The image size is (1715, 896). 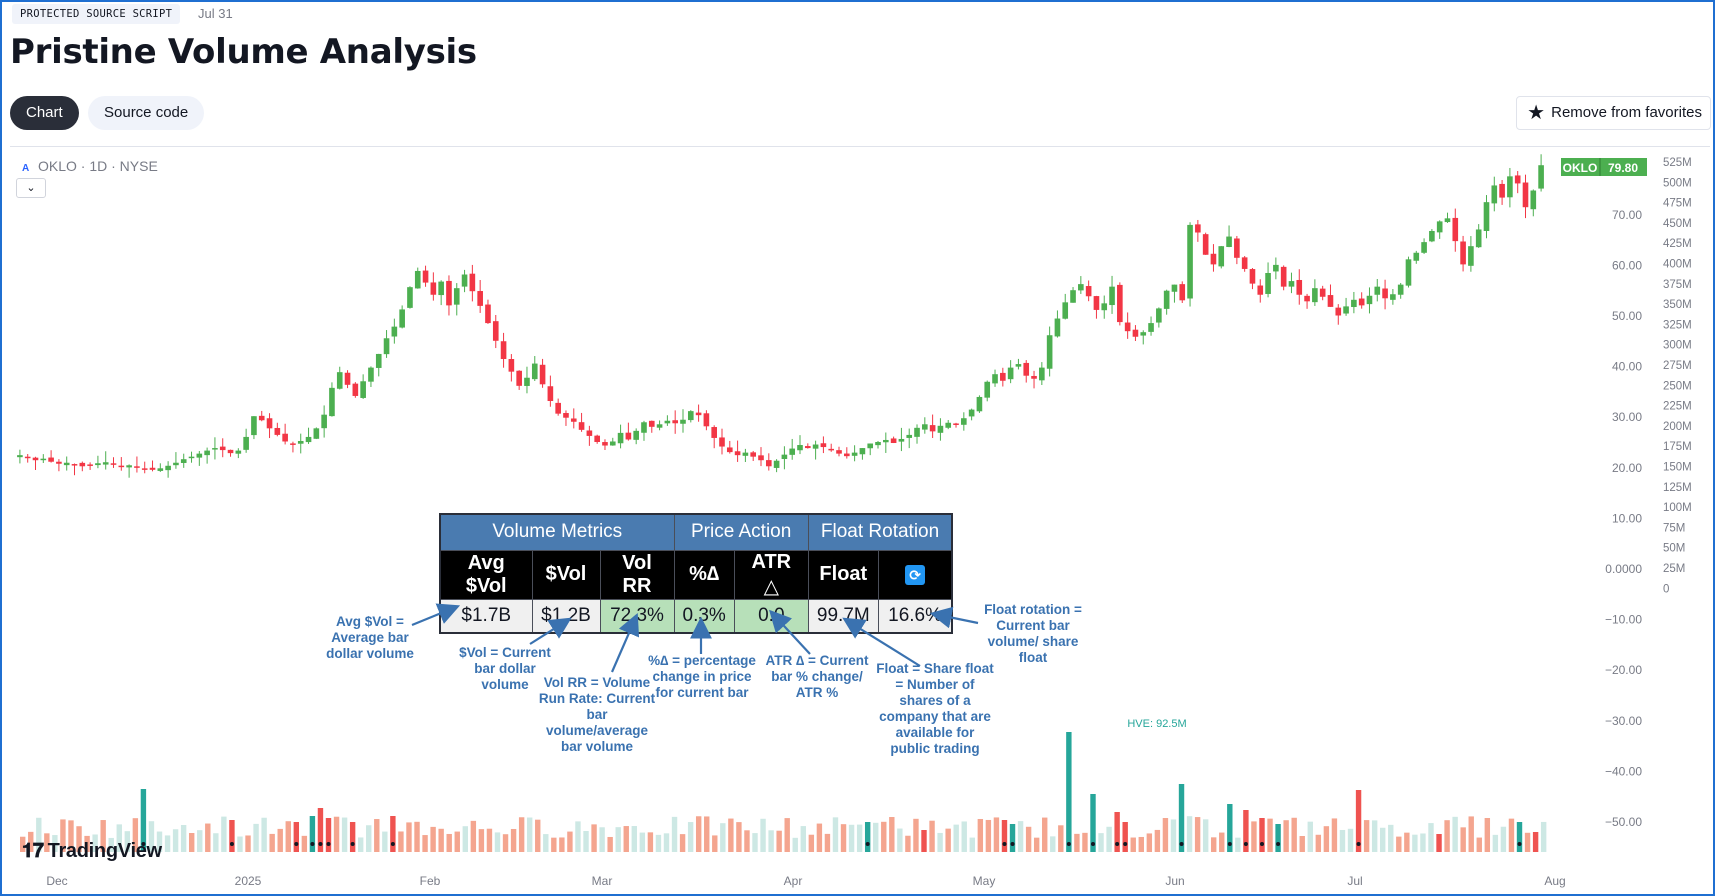 What do you see at coordinates (793, 881) in the screenshot?
I see `time-tick: Apr` at bounding box center [793, 881].